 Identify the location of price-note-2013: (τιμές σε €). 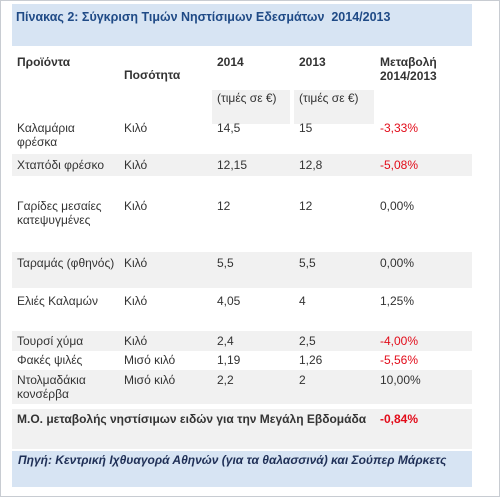
(329, 98).